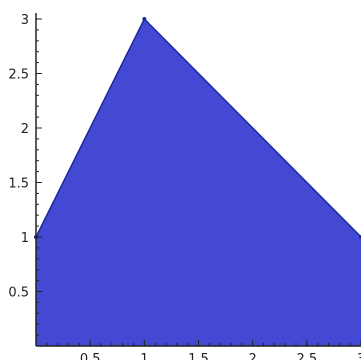  Describe the element at coordinates (198, 356) in the screenshot. I see `x-tick-label: 1.5` at that location.